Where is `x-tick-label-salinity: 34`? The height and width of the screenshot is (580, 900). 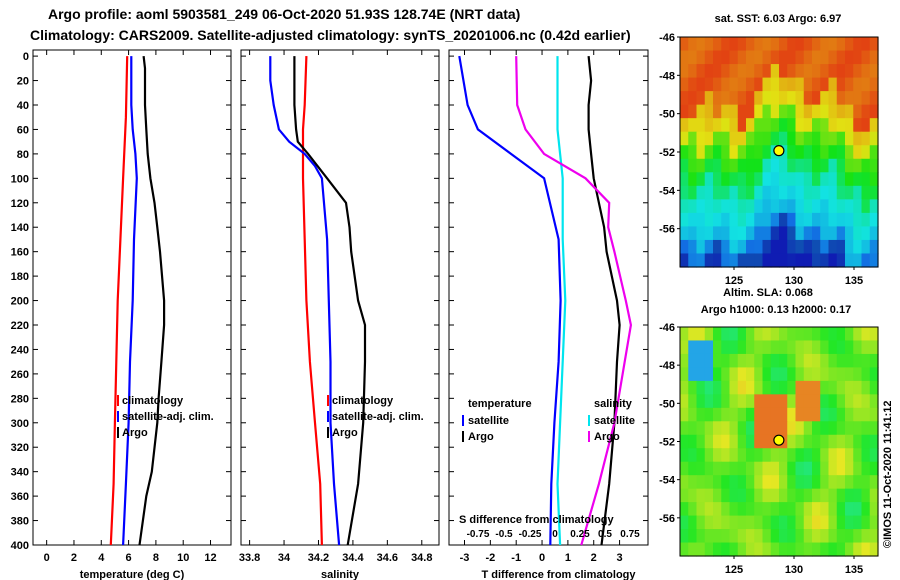
x-tick-label-salinity: 34 is located at coordinates (284, 558).